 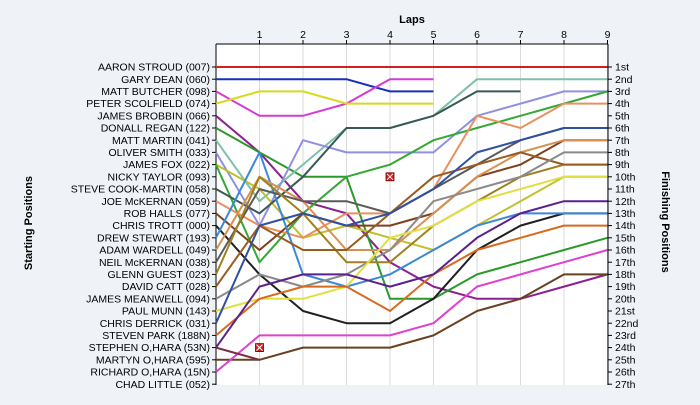 I want to click on position-label: 17th, so click(x=625, y=263).